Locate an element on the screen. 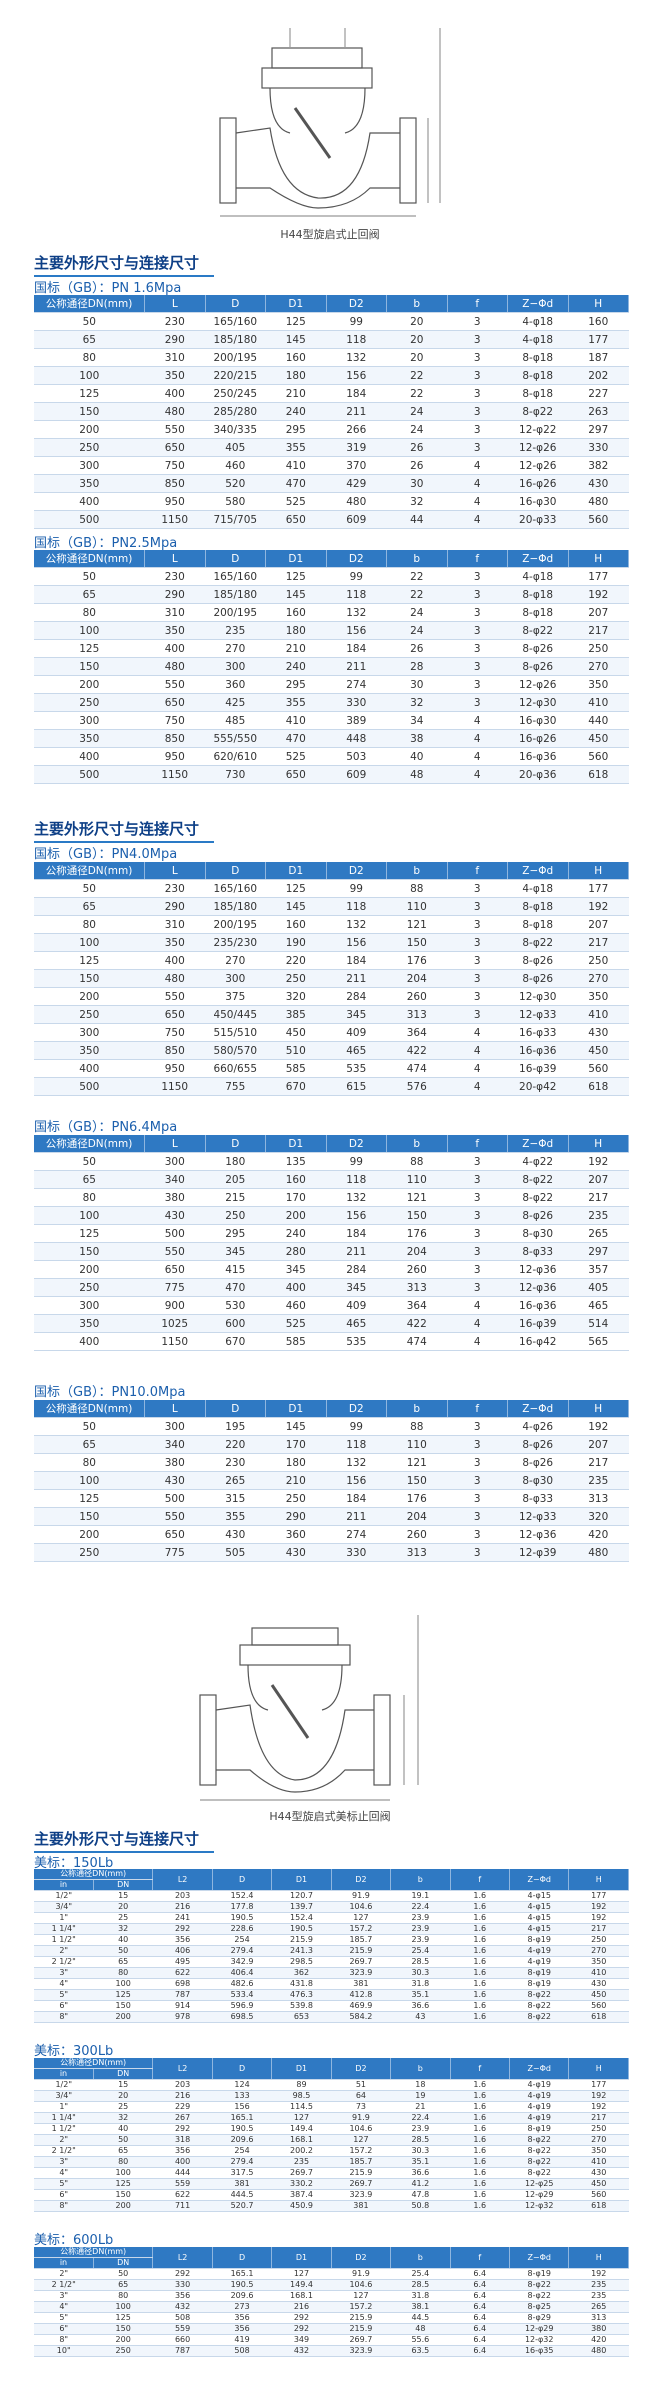 This screenshot has width=660, height=2384. table-cell: 241.3 is located at coordinates (301, 1951).